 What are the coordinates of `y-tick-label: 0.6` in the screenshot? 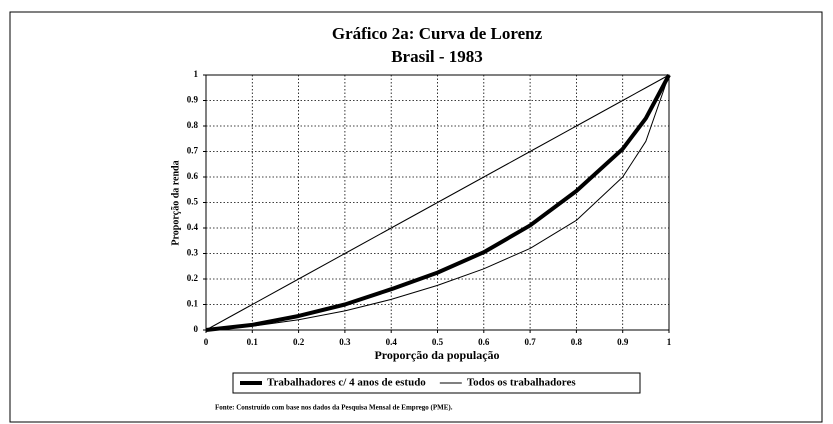 It's located at (193, 176).